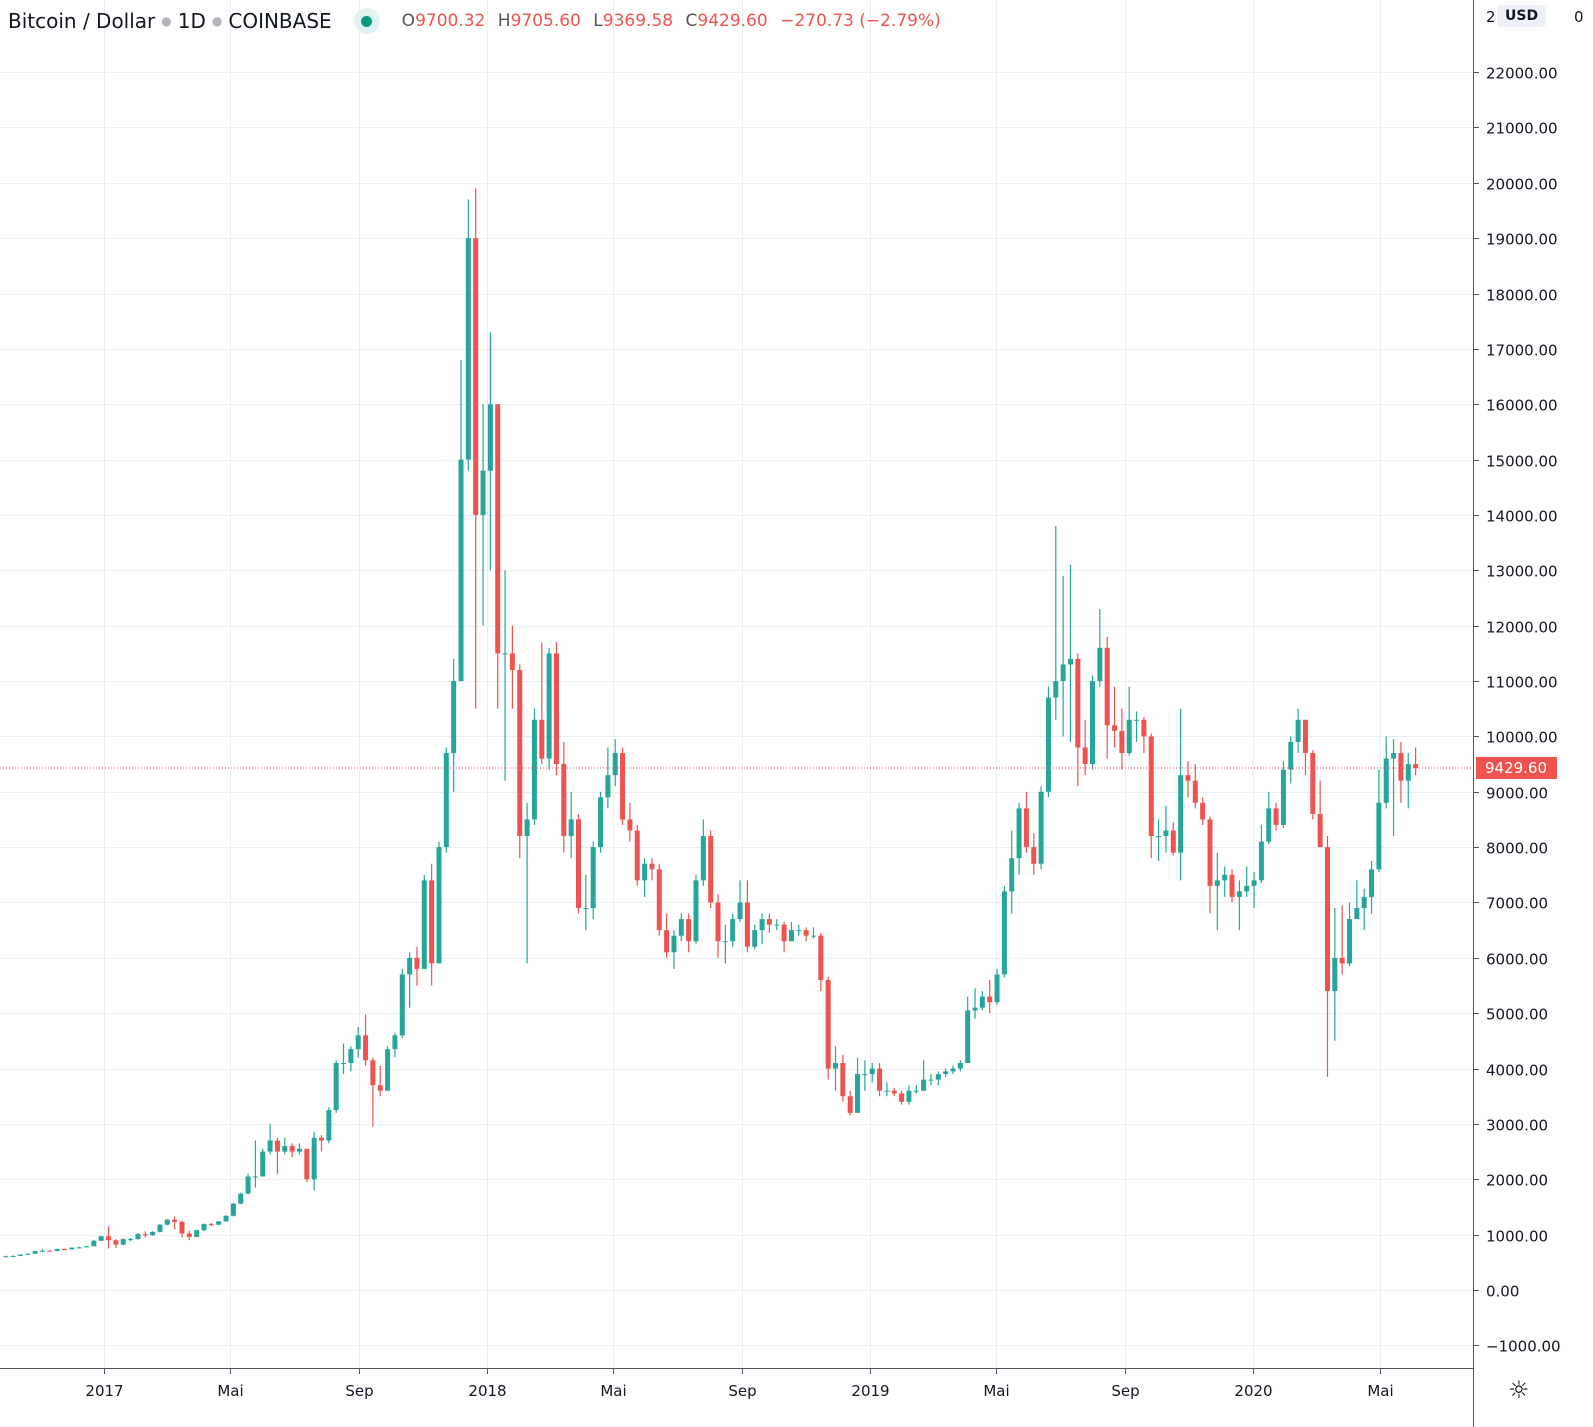 The image size is (1593, 1427). I want to click on symbol-name: Bitcoin / Dollar, so click(82, 21).